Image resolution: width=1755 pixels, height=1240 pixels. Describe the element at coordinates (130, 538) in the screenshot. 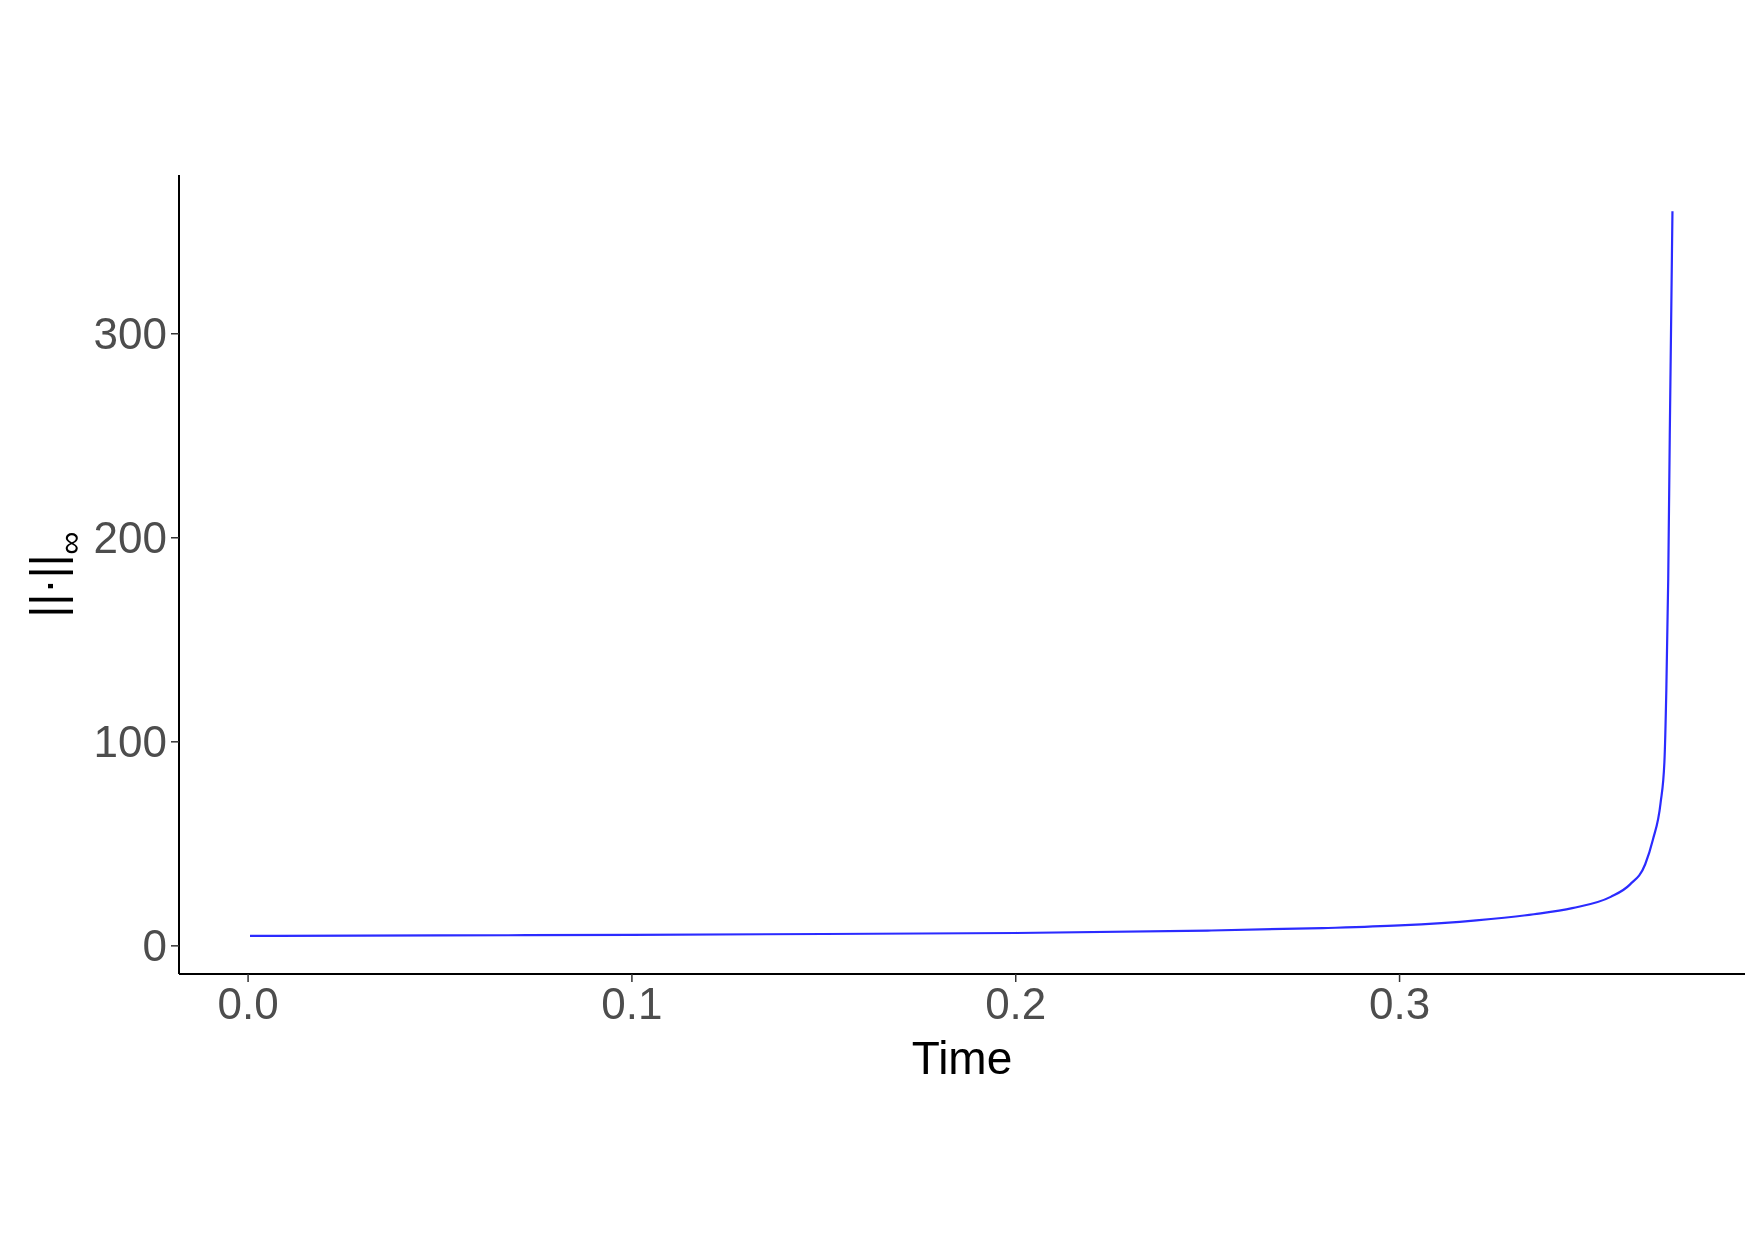

I see `y-tick-label: 200` at that location.